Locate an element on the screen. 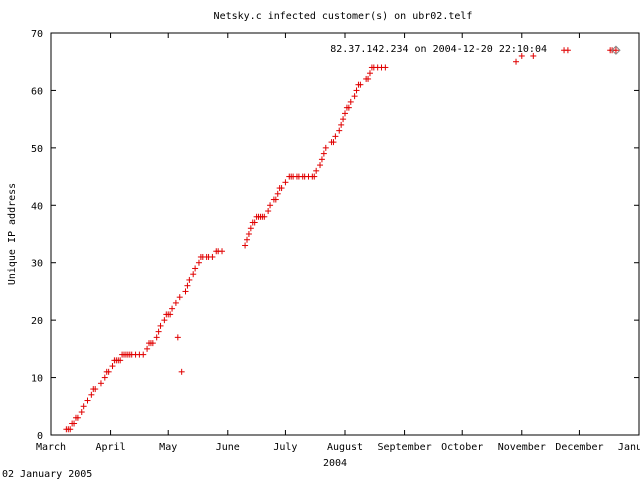 The height and width of the screenshot is (480, 640). x-tick-label: December is located at coordinates (579, 447).